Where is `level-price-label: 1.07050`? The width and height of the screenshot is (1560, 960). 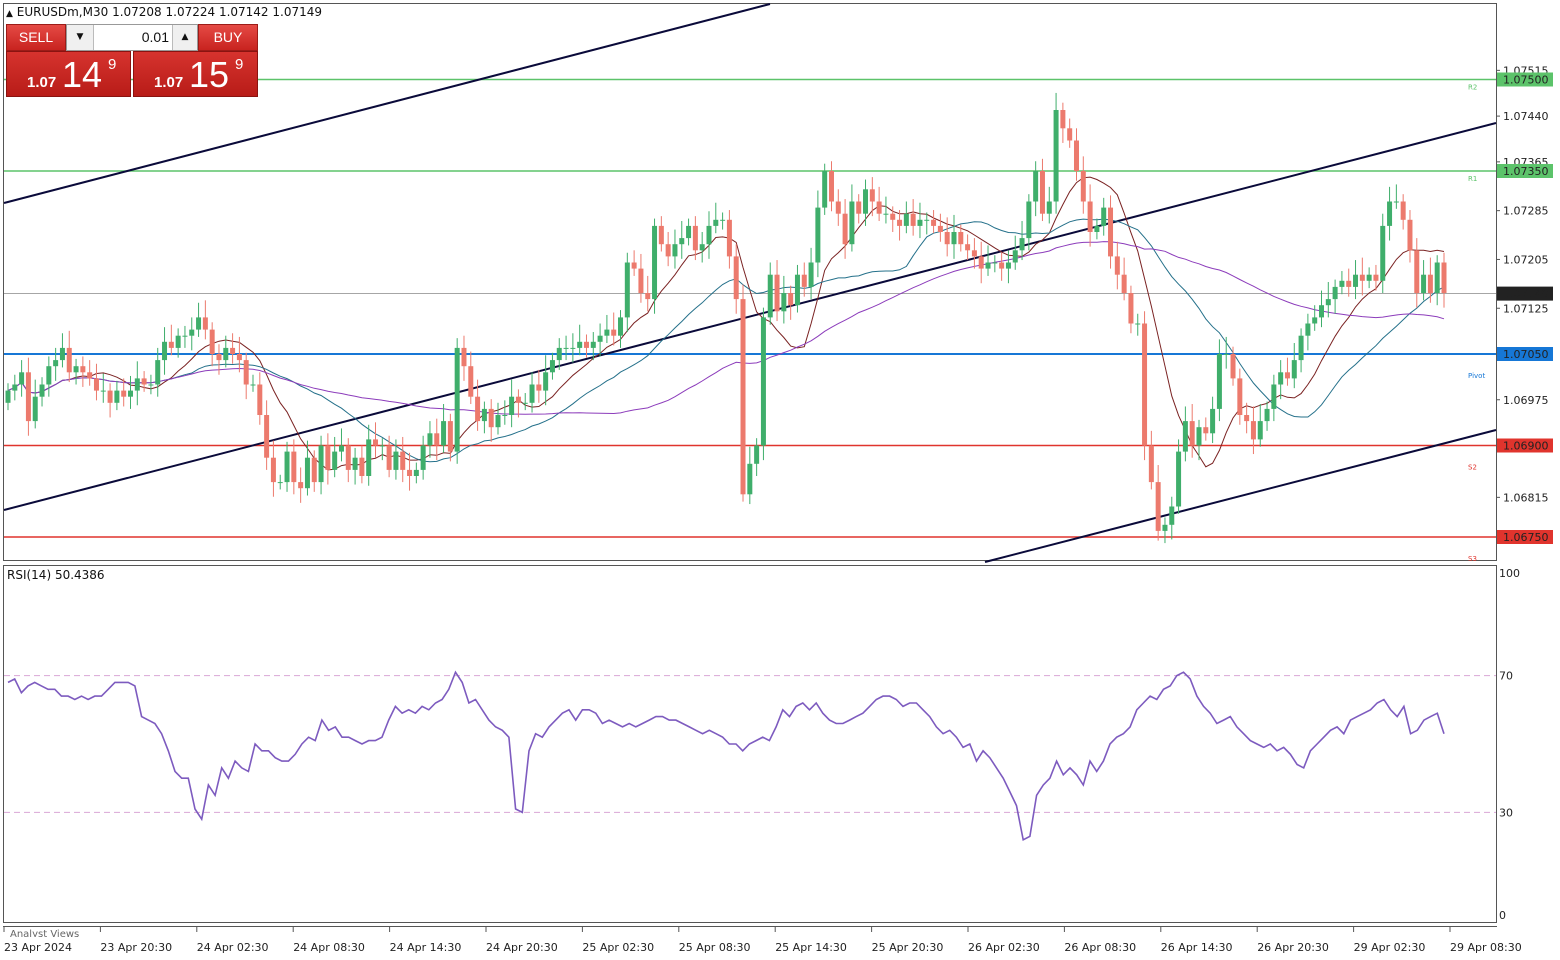 level-price-label: 1.07050 is located at coordinates (1526, 354).